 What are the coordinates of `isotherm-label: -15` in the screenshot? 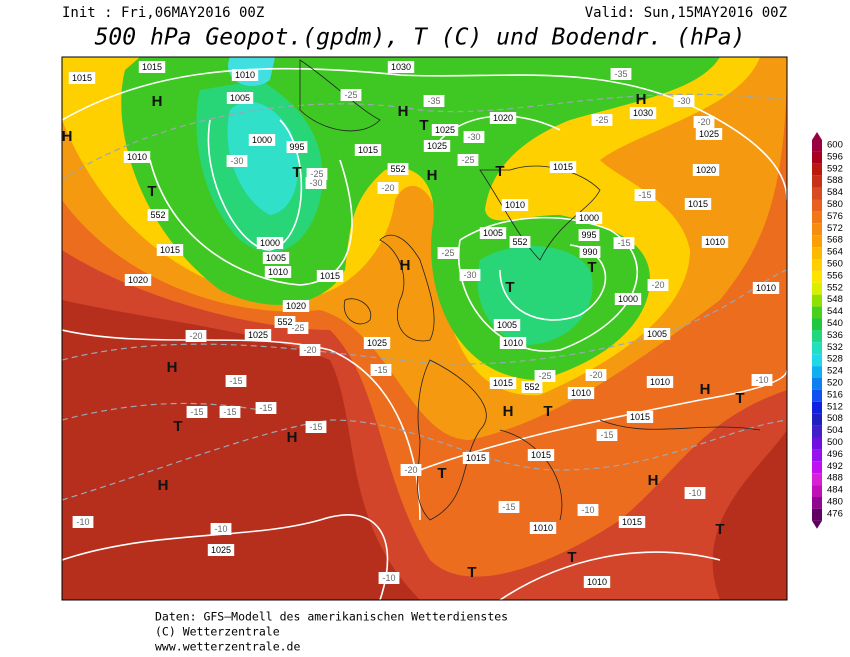 It's located at (644, 195).